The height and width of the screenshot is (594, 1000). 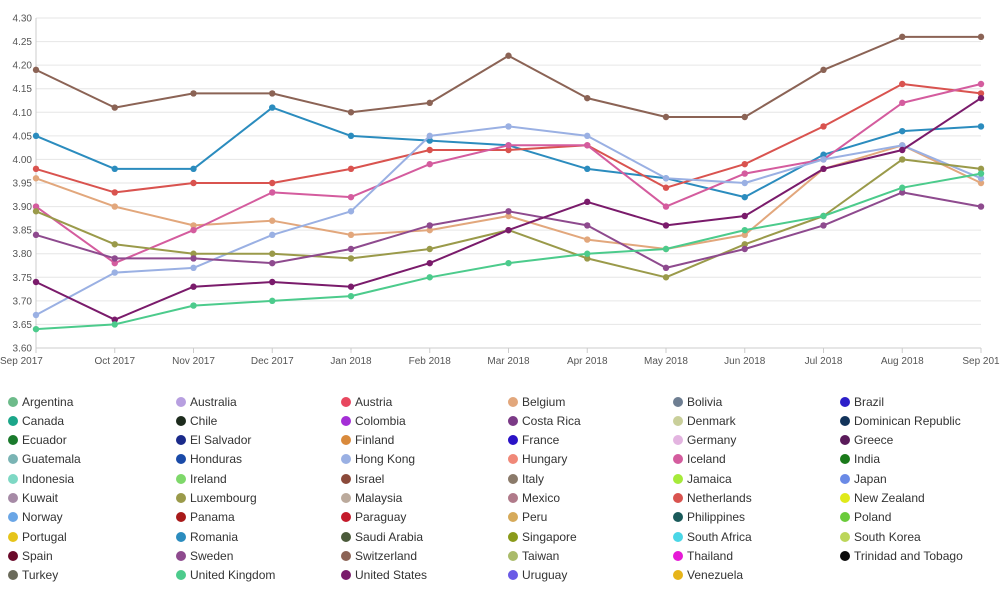 What do you see at coordinates (889, 498) in the screenshot?
I see `legend-label: New Zealand` at bounding box center [889, 498].